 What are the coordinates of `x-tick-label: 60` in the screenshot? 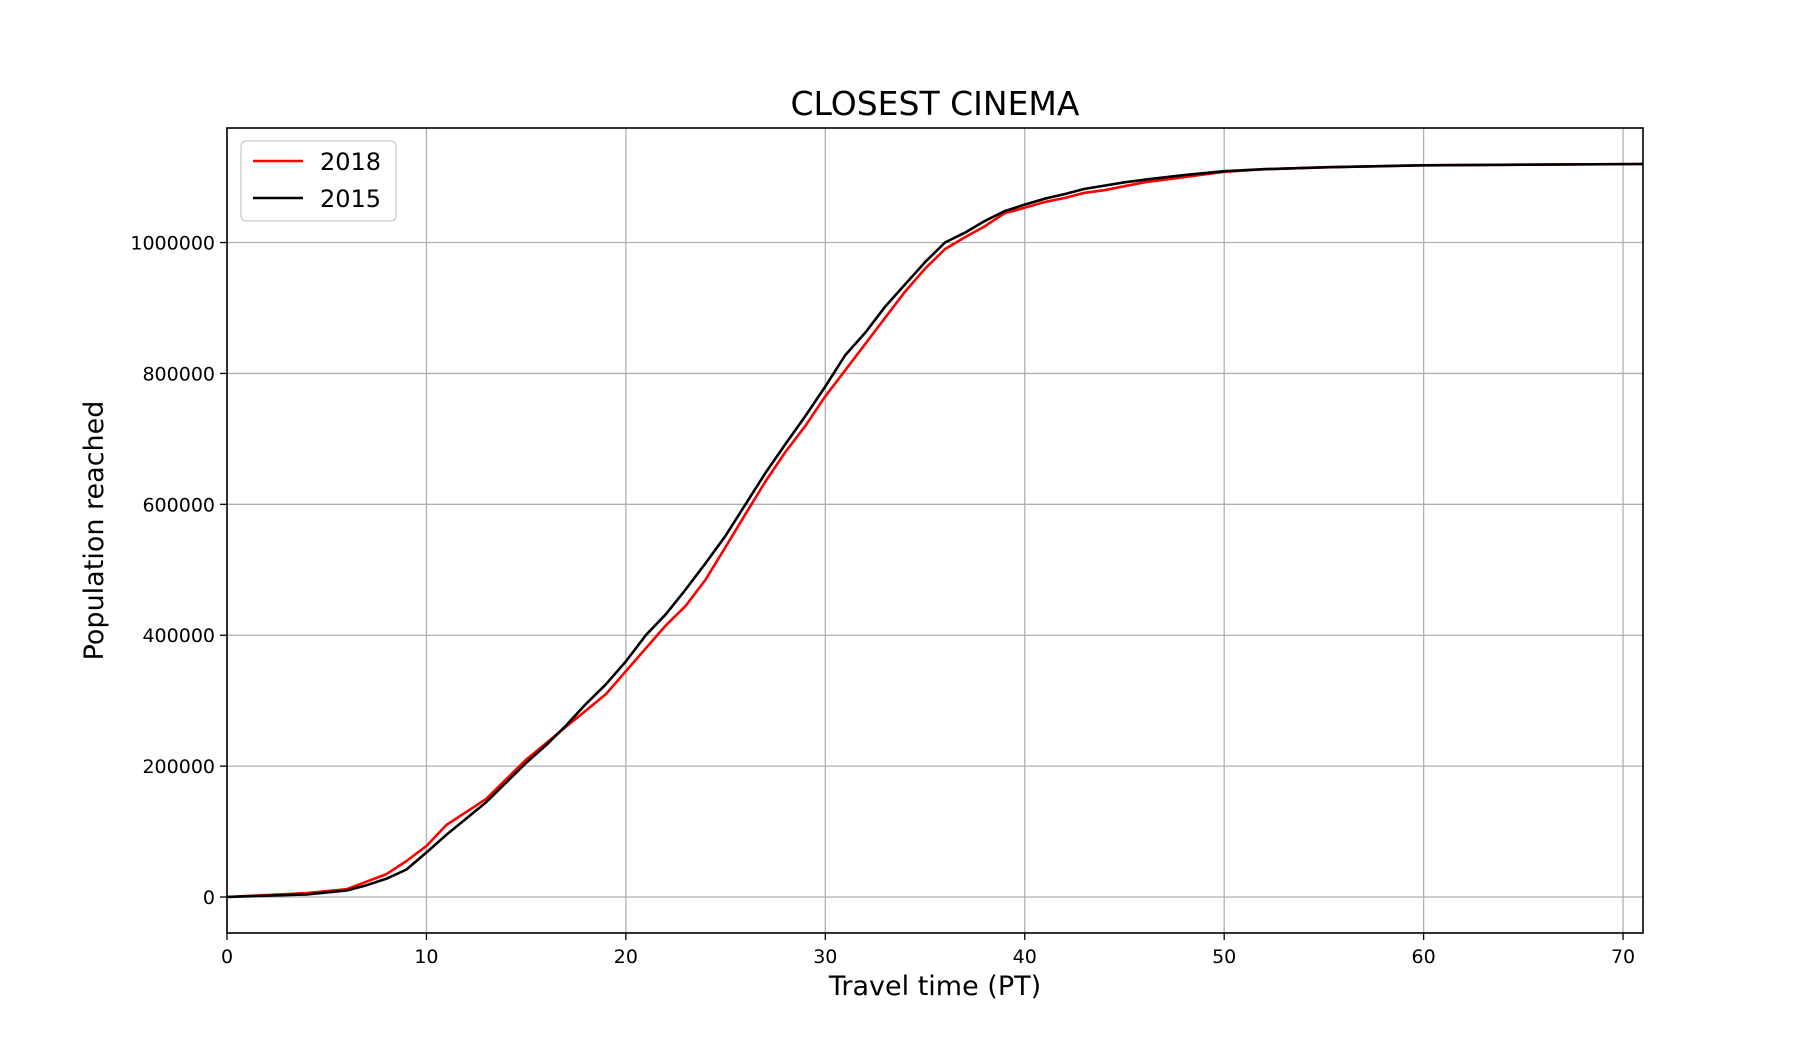 It's located at (1424, 957).